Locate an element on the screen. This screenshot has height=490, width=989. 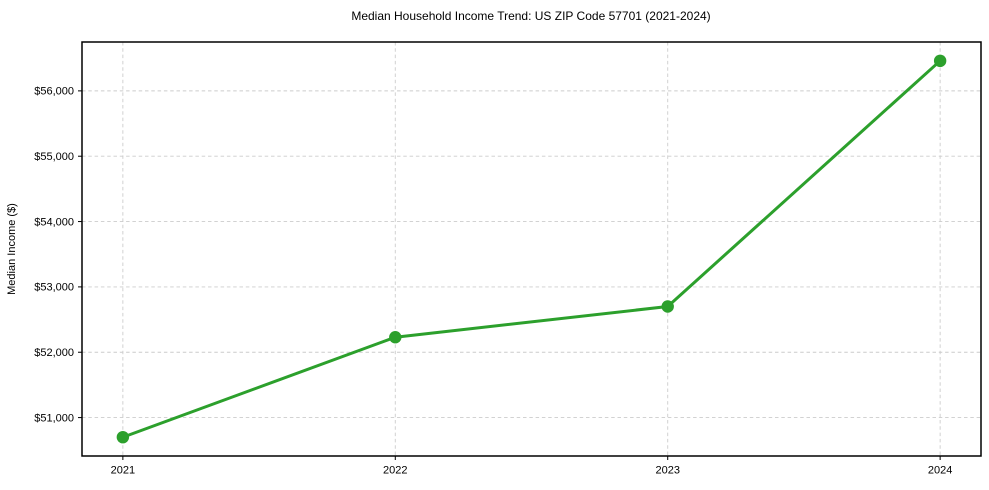
x-tick-label: 2022 is located at coordinates (395, 471).